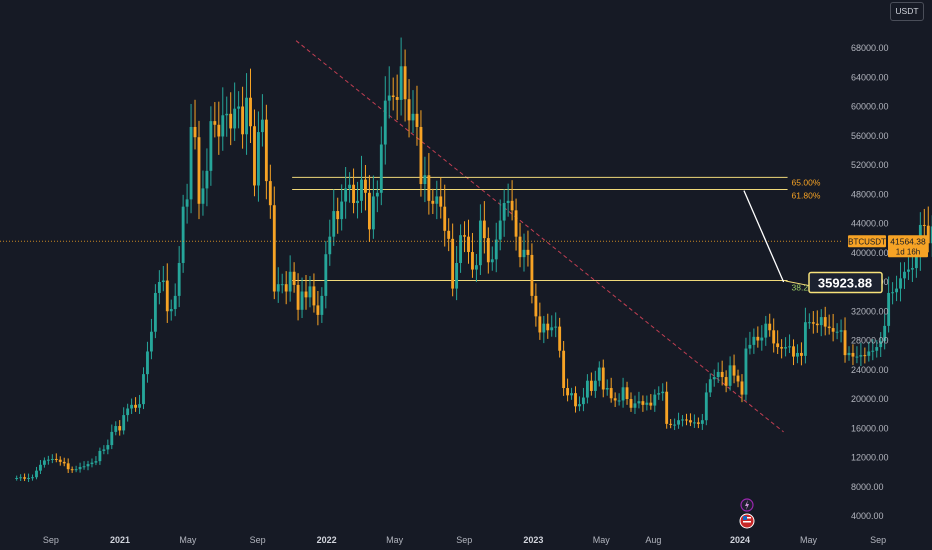 This screenshot has height=550, width=932. What do you see at coordinates (747, 521) in the screenshot?
I see `us-flag-icon` at bounding box center [747, 521].